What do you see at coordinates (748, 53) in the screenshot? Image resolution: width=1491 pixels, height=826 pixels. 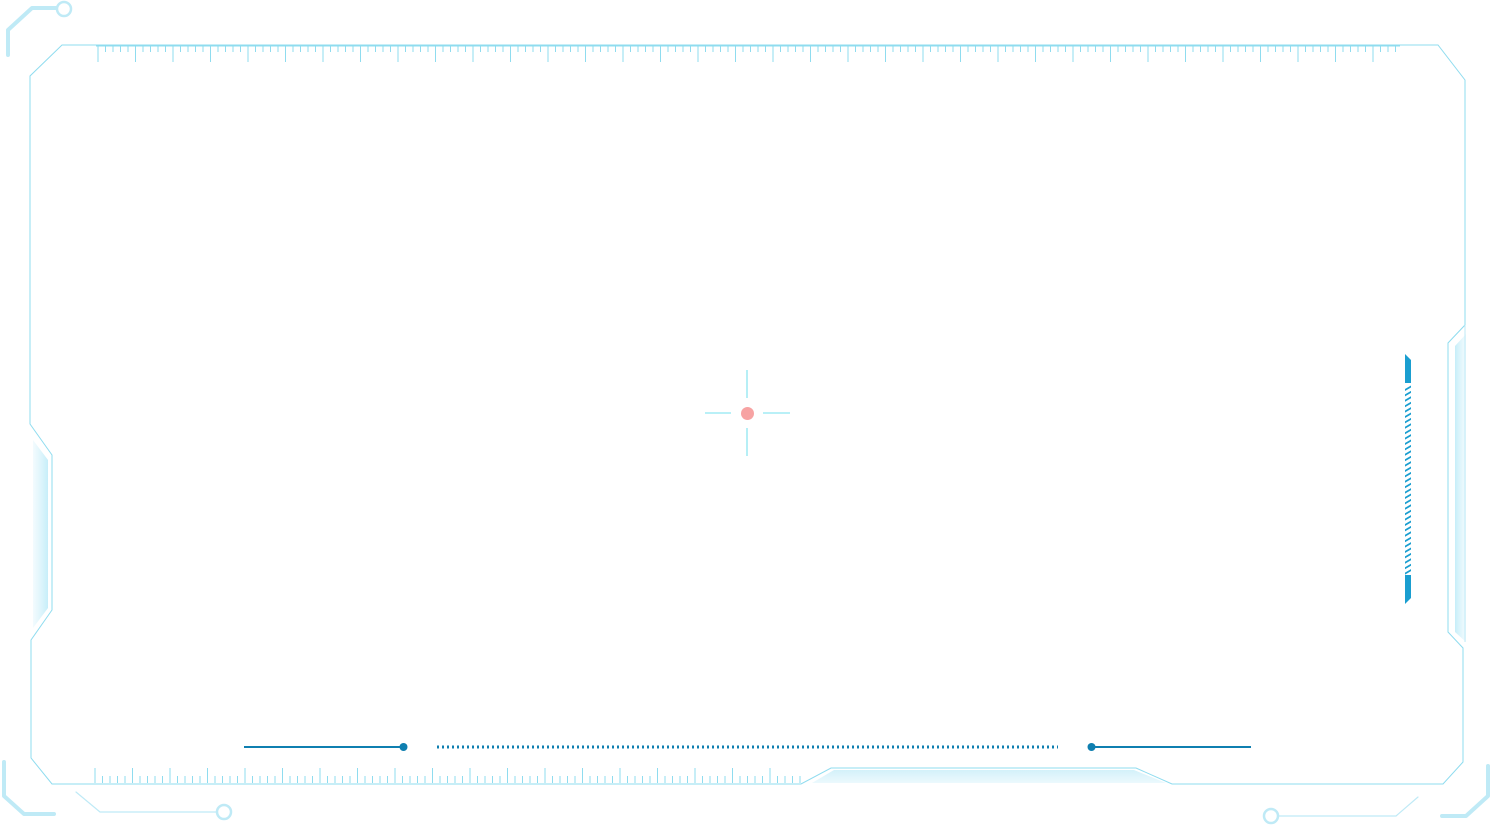 I see `top-ruler` at bounding box center [748, 53].